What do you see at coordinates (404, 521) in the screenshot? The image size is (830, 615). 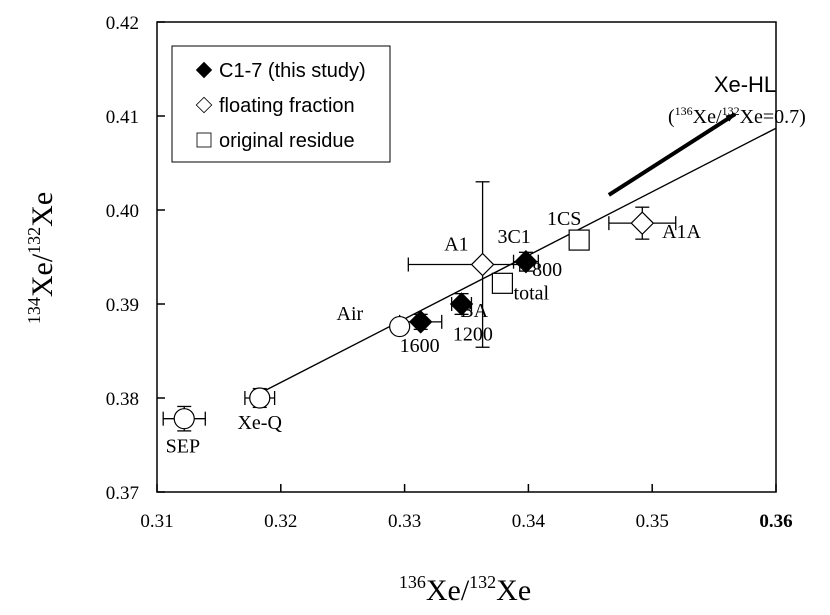 I see `x-tick-label: 0.33` at bounding box center [404, 521].